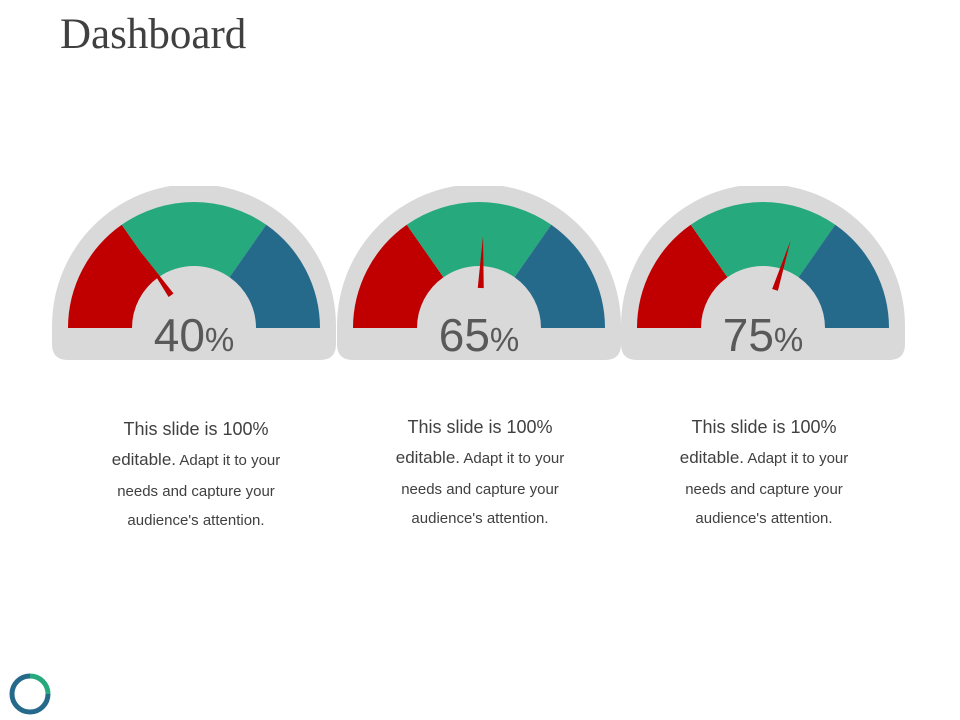 The image size is (960, 720). What do you see at coordinates (748, 335) in the screenshot?
I see `gauge-value-number: 75` at bounding box center [748, 335].